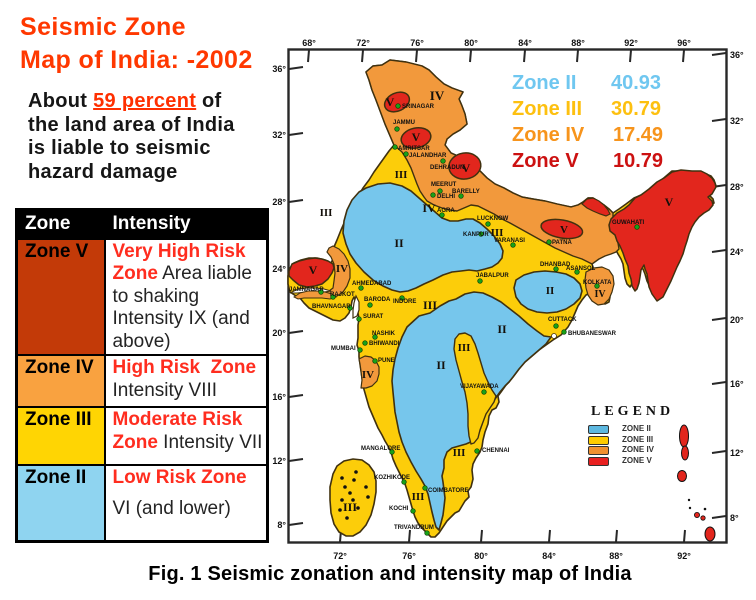 This screenshot has height=600, width=756. I want to click on svg-text: PUNE, so click(386, 361).